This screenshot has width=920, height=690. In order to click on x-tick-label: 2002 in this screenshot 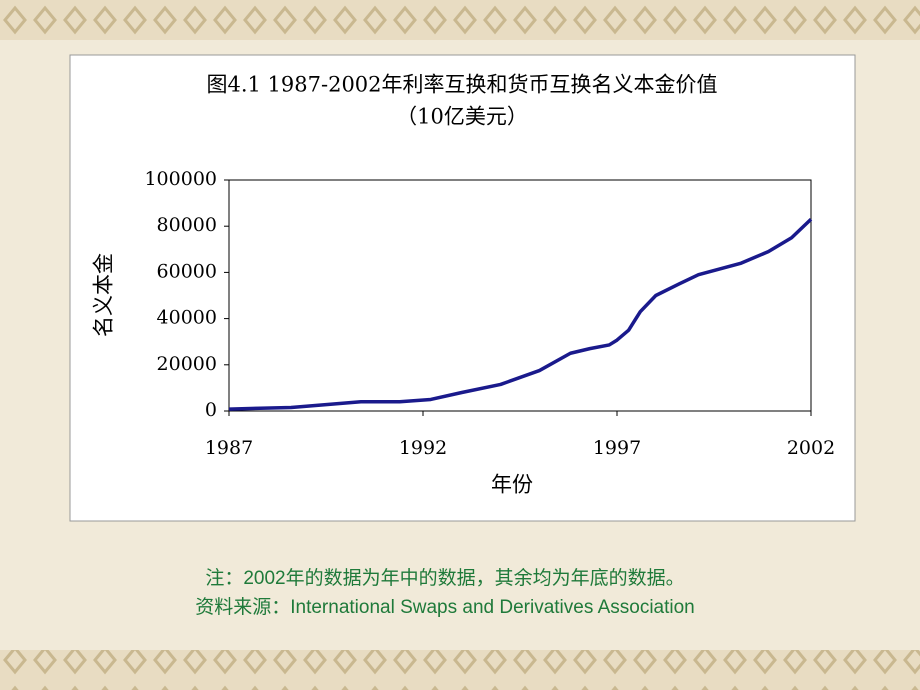, I will do `click(811, 448)`.